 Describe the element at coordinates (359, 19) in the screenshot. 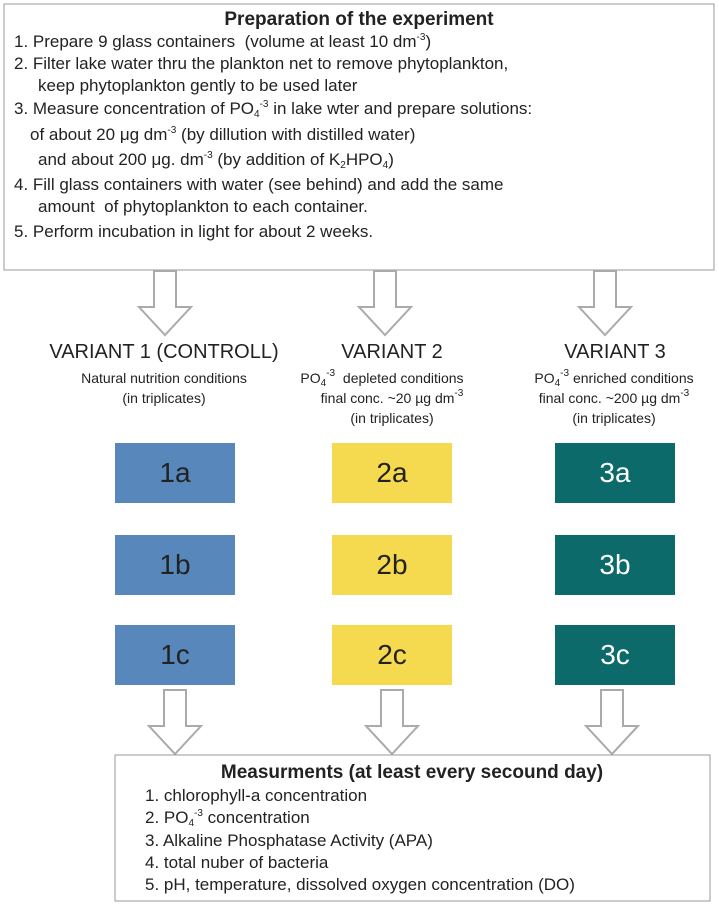

I see `preparation-title: Preparation of the experiment` at that location.